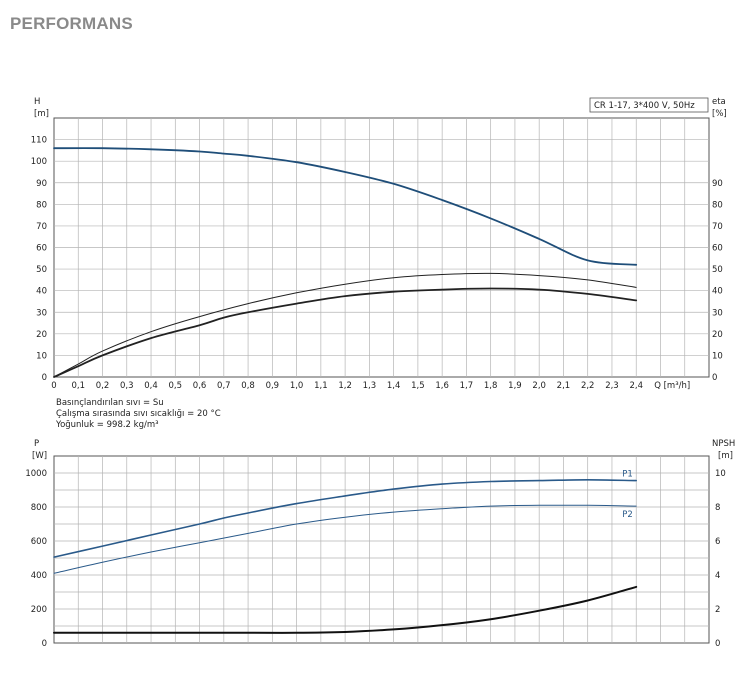  Describe the element at coordinates (717, 335) in the screenshot. I see `eta-axis-tick-label: 20` at that location.